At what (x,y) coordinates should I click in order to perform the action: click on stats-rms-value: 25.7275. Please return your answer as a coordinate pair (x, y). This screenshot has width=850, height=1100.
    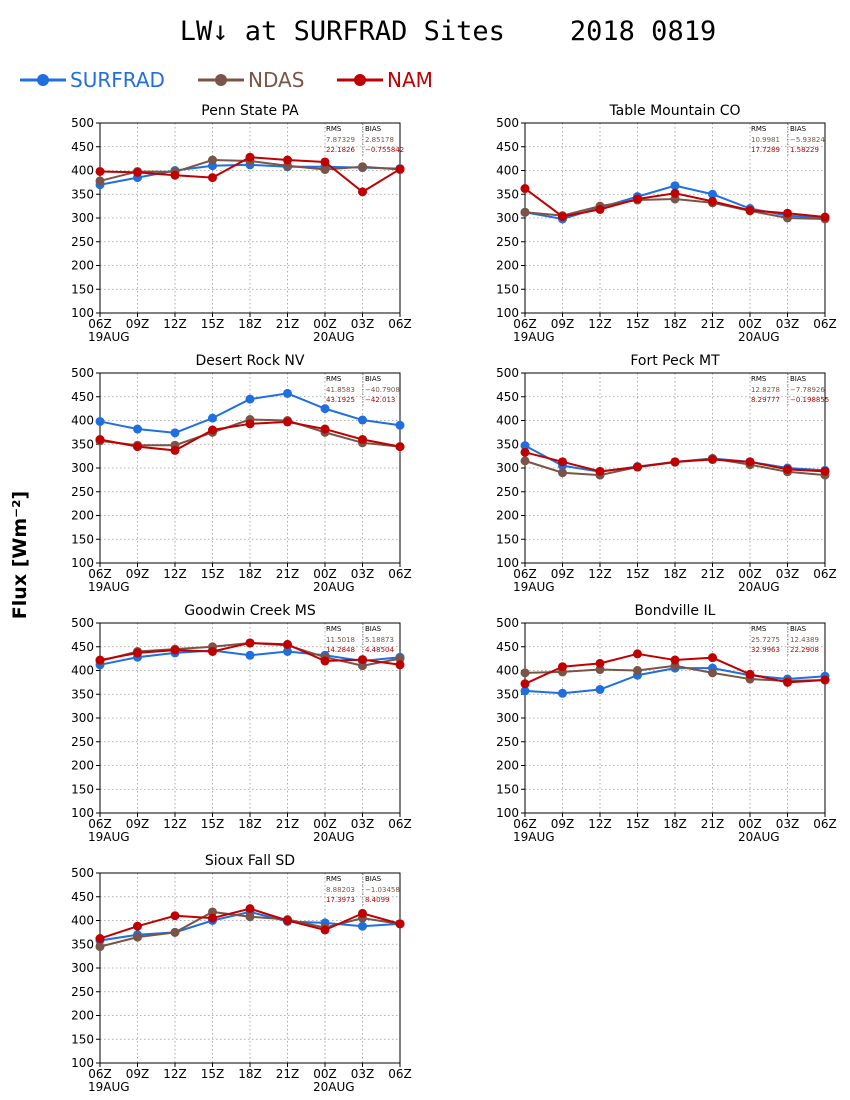
    Looking at the image, I should click on (765, 640).